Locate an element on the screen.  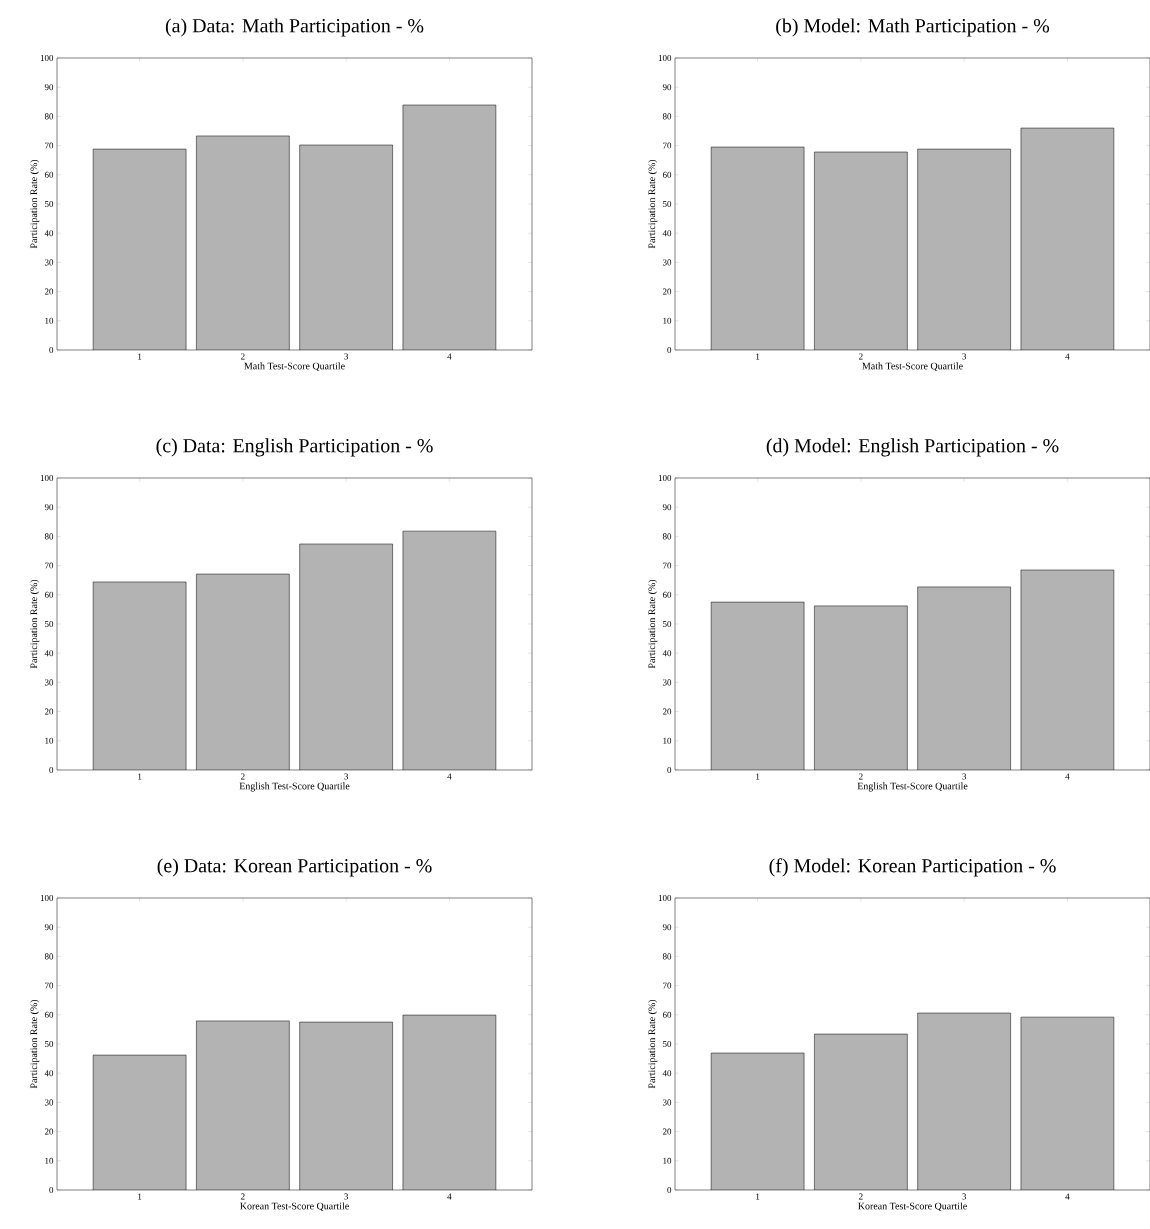
chart-title: (a) Data: Math Participation - % is located at coordinates (294, 27).